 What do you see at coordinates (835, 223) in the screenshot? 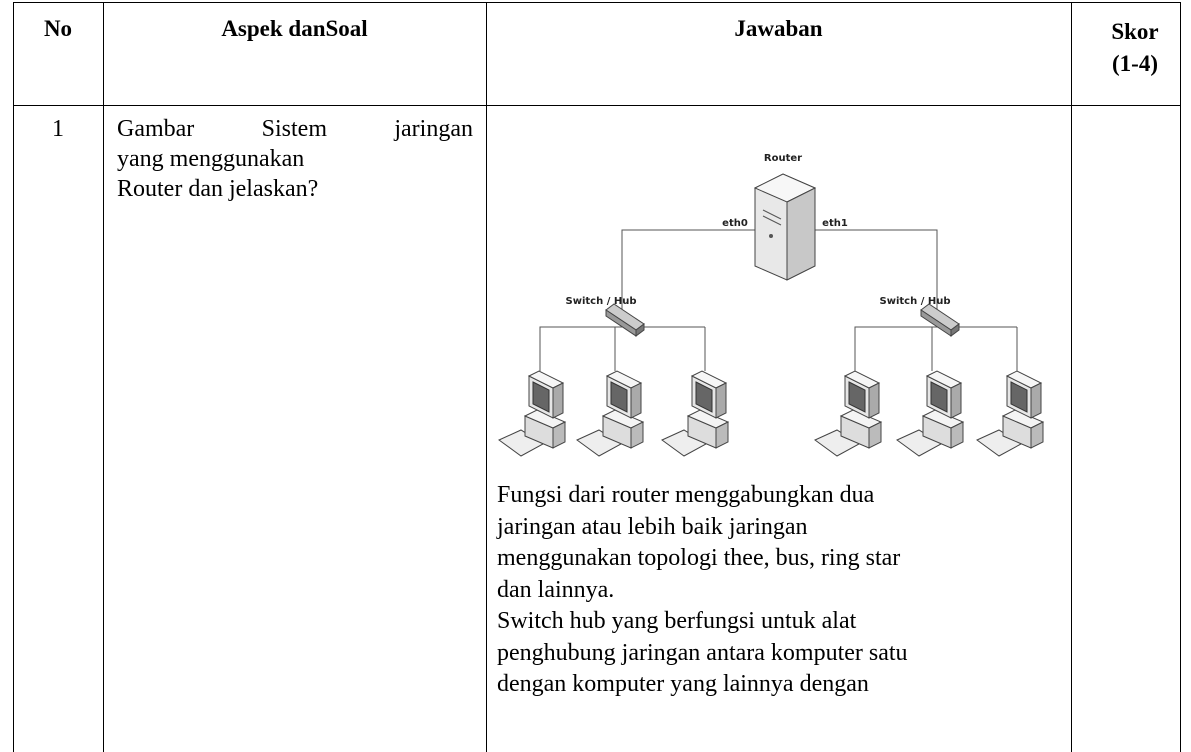
I see `diagram-label: eth1` at bounding box center [835, 223].